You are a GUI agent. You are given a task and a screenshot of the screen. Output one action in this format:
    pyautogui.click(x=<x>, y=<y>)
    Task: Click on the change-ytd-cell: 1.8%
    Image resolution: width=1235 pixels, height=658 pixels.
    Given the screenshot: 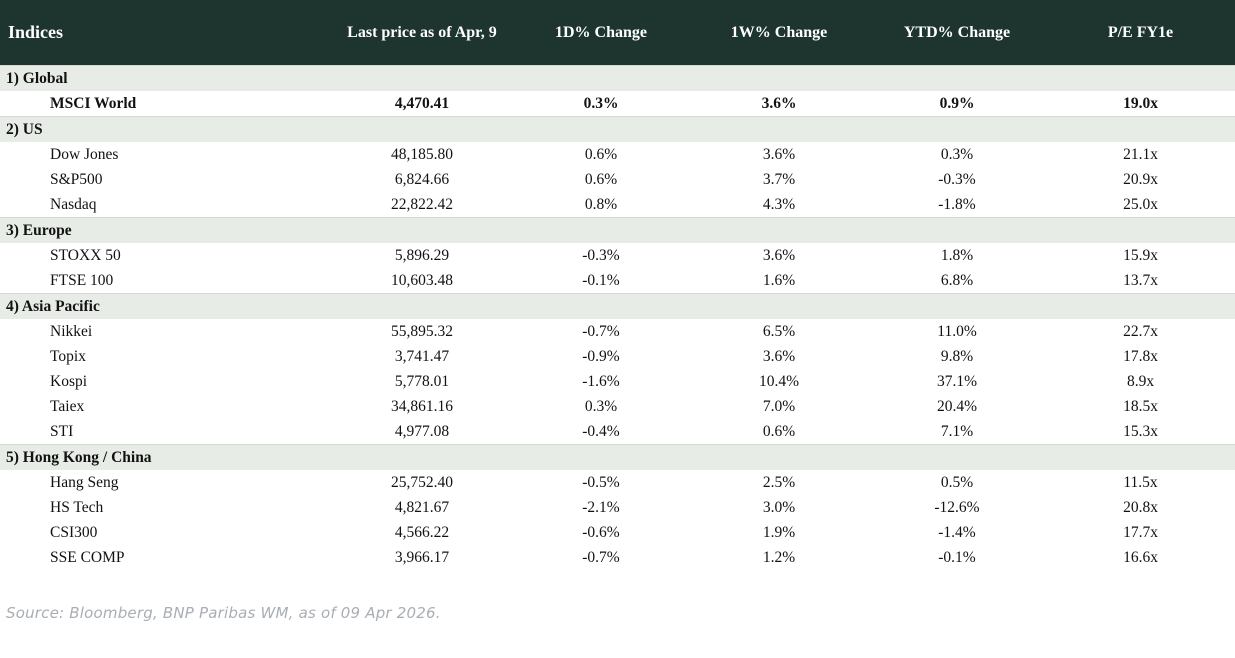 What is the action you would take?
    pyautogui.click(x=957, y=255)
    